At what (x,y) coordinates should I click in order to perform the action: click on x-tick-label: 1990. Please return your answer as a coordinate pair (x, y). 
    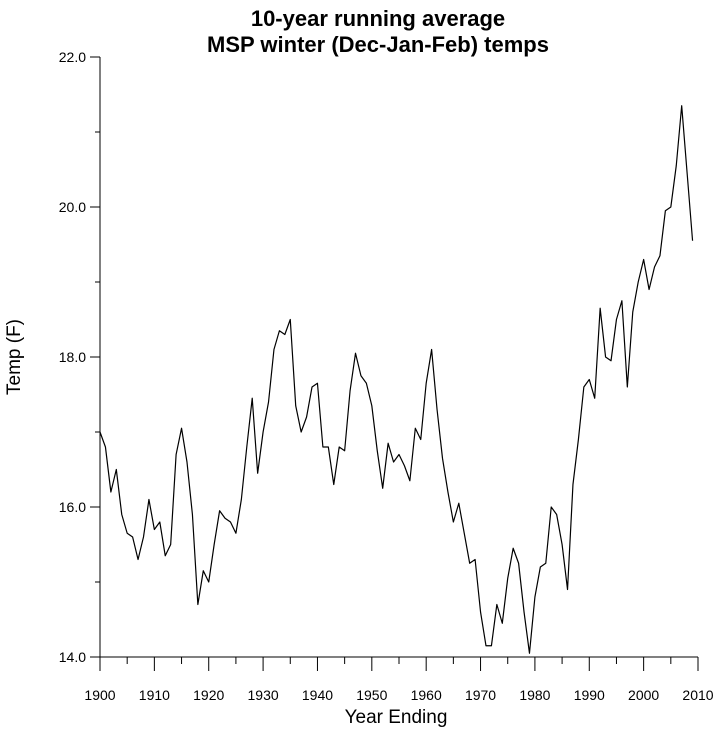
    Looking at the image, I should click on (589, 695).